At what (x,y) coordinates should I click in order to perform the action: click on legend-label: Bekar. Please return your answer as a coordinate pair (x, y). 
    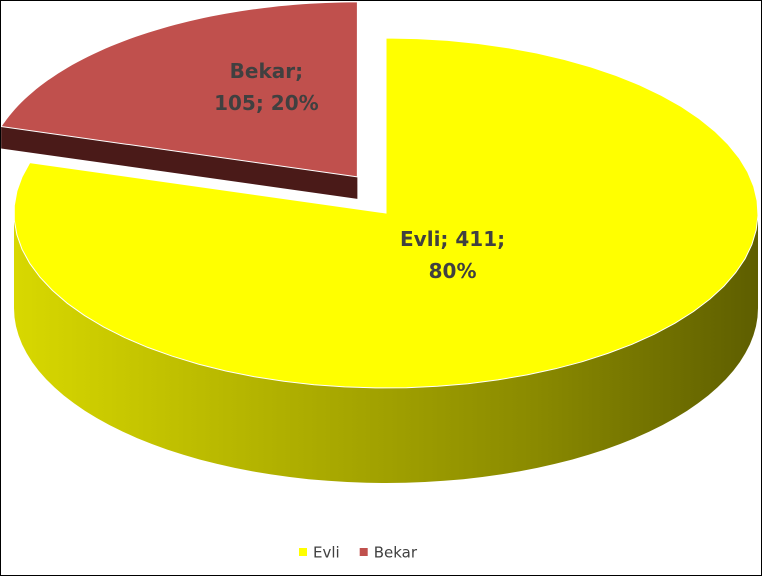
    Looking at the image, I should click on (396, 553).